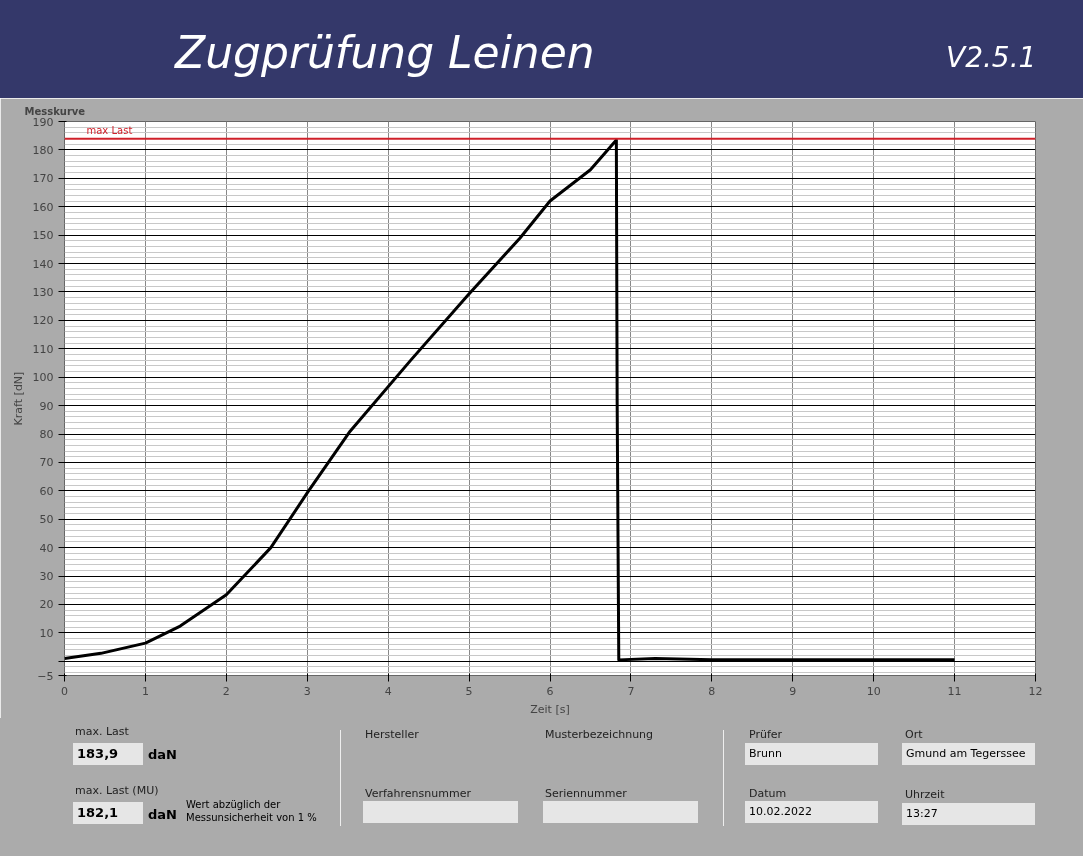 The height and width of the screenshot is (856, 1083). Describe the element at coordinates (43, 122) in the screenshot. I see `y-tick-label: 190` at that location.